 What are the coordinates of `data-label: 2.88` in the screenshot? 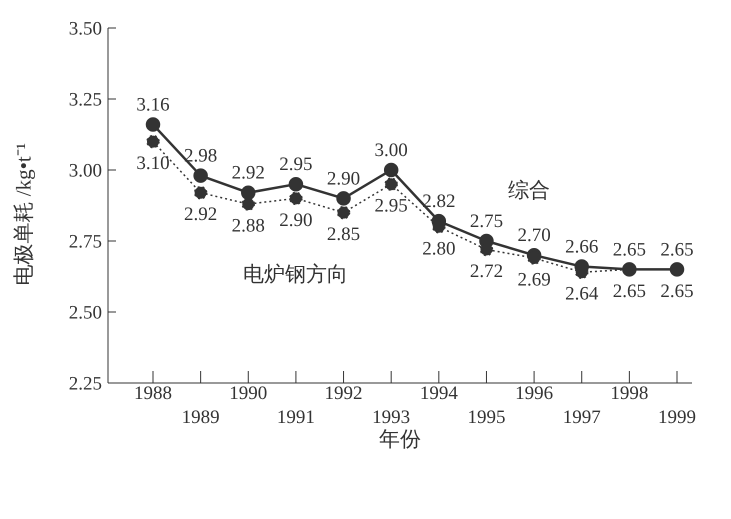 It's located at (248, 226).